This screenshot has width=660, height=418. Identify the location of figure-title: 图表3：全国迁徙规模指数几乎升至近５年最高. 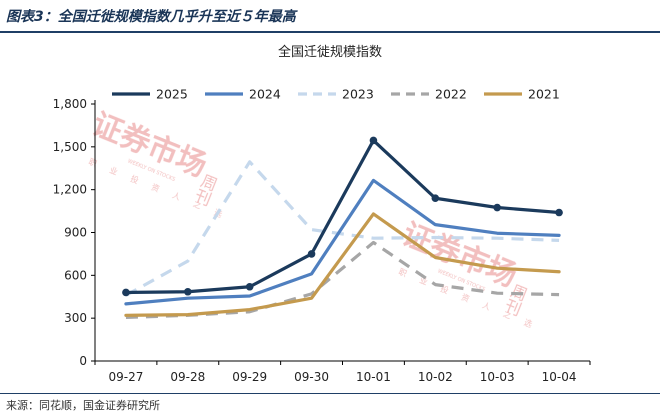
(151, 17).